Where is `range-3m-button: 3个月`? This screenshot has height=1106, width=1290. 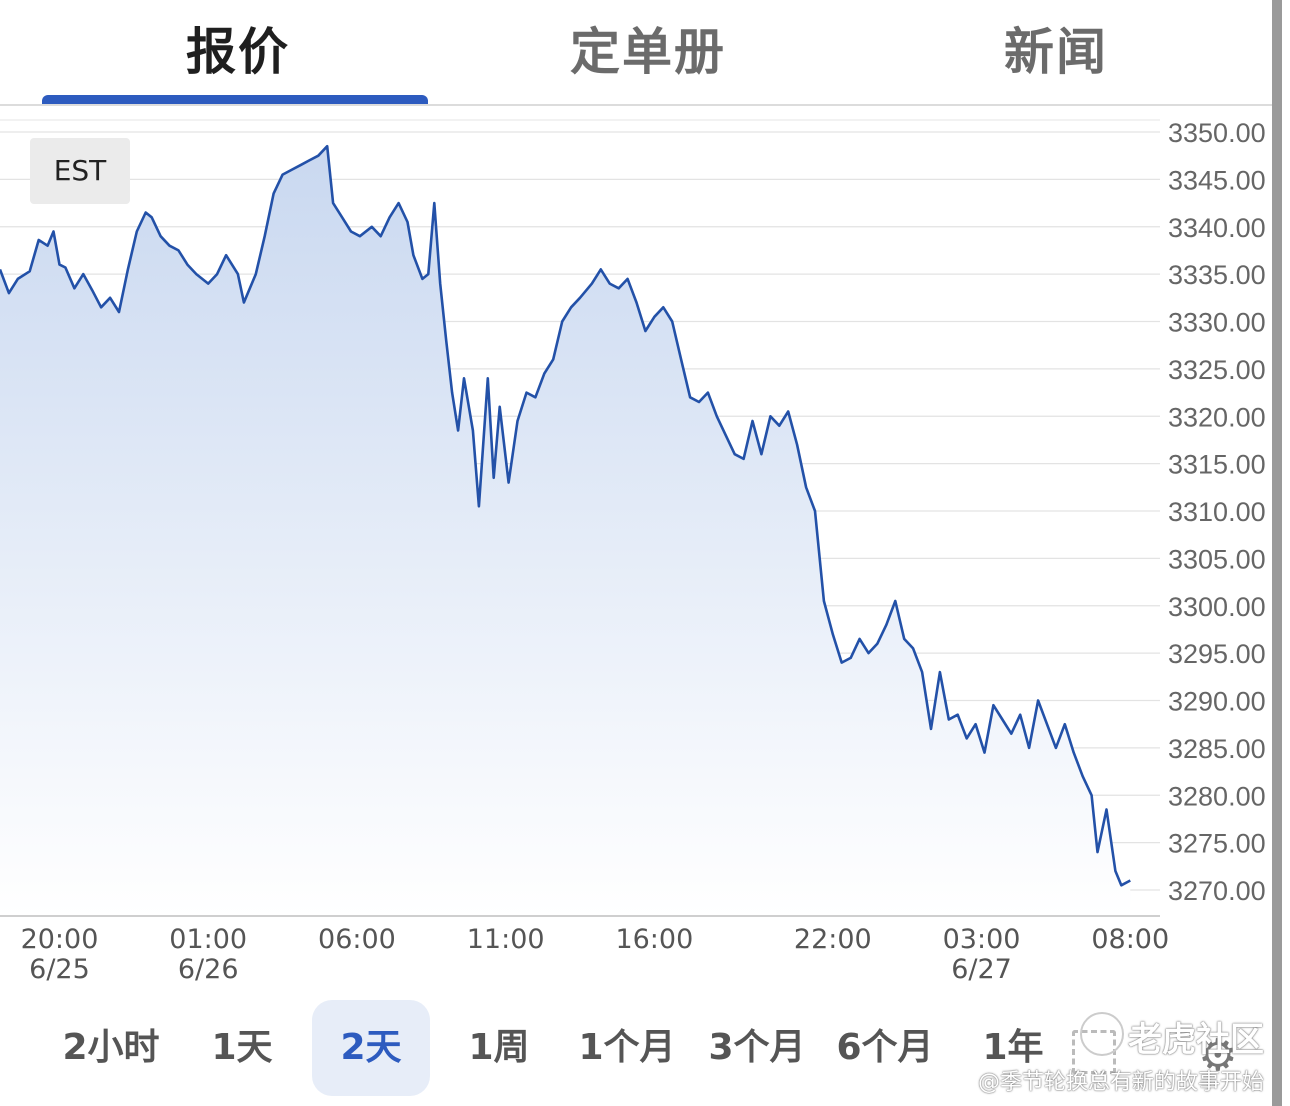 range-3m-button: 3个月 is located at coordinates (757, 1047).